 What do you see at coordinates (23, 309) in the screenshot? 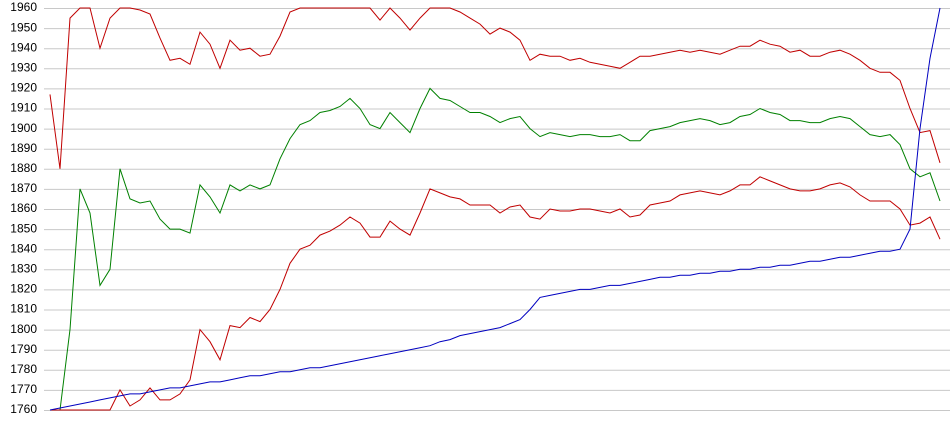
I see `y-tick-label: 1810` at bounding box center [23, 309].